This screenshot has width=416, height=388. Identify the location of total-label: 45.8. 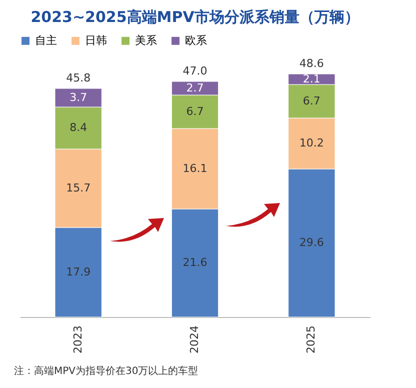
(78, 78).